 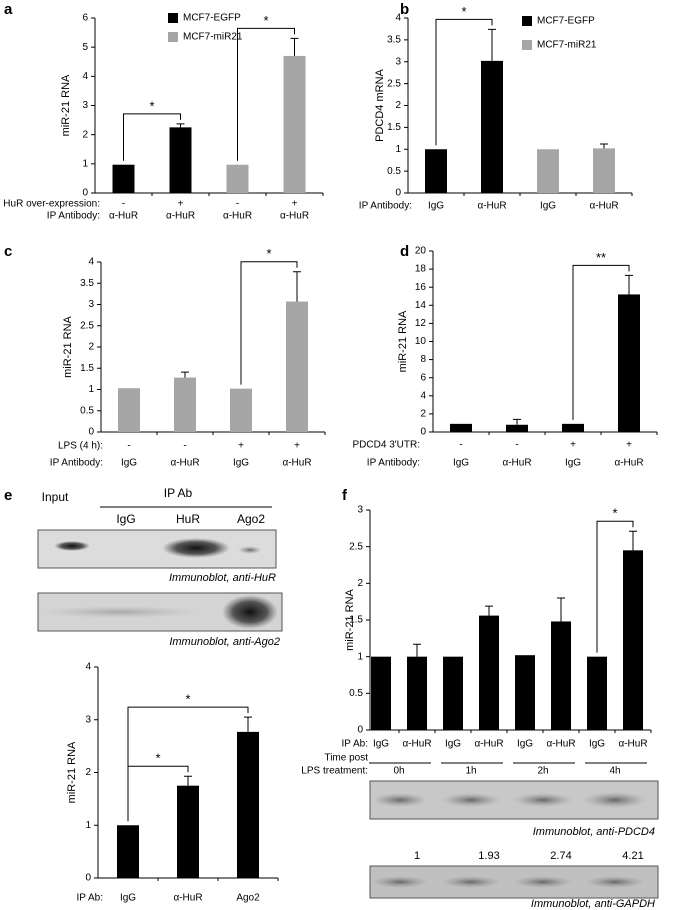 I want to click on blot-caption: Immunoblot, anti-GAPDH, so click(x=593, y=904).